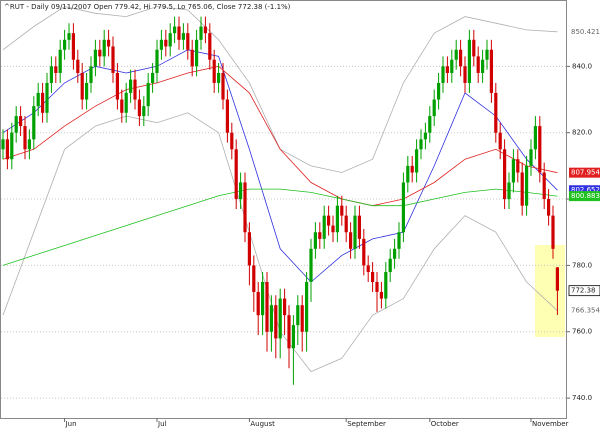  Describe the element at coordinates (550, 291) in the screenshot. I see `highlight-box` at that location.